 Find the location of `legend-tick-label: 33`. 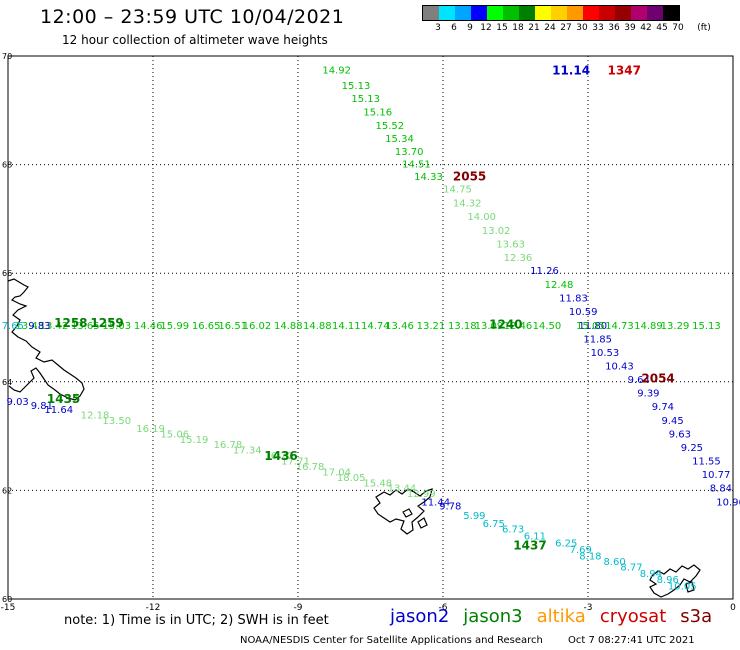

legend-tick-label: 33 is located at coordinates (598, 28).